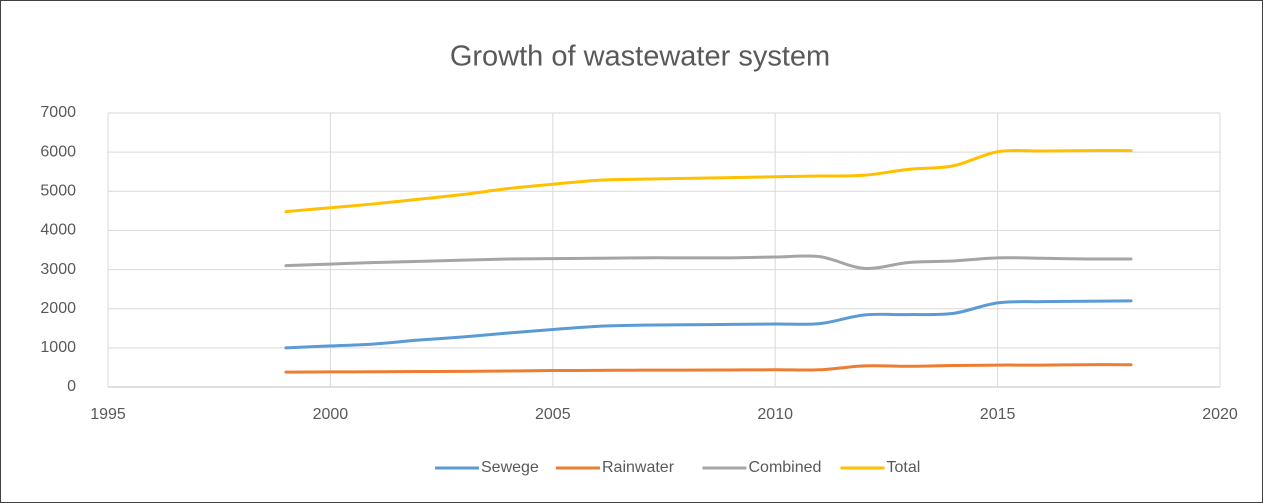 Image resolution: width=1263 pixels, height=503 pixels. Describe the element at coordinates (58, 191) in the screenshot. I see `y-tick-label: 5000` at that location.